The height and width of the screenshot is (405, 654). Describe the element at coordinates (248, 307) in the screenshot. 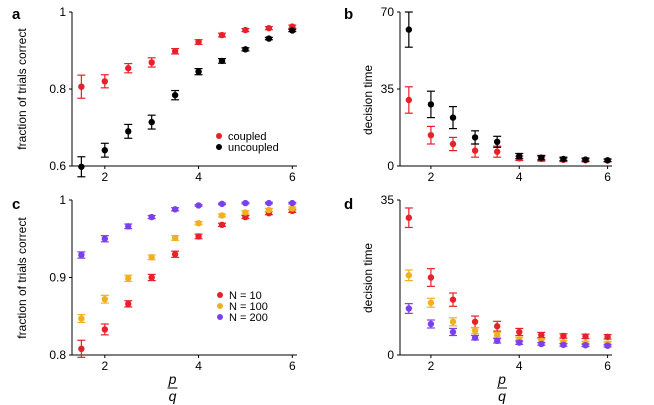

I see `legend-label: N = 100` at that location.